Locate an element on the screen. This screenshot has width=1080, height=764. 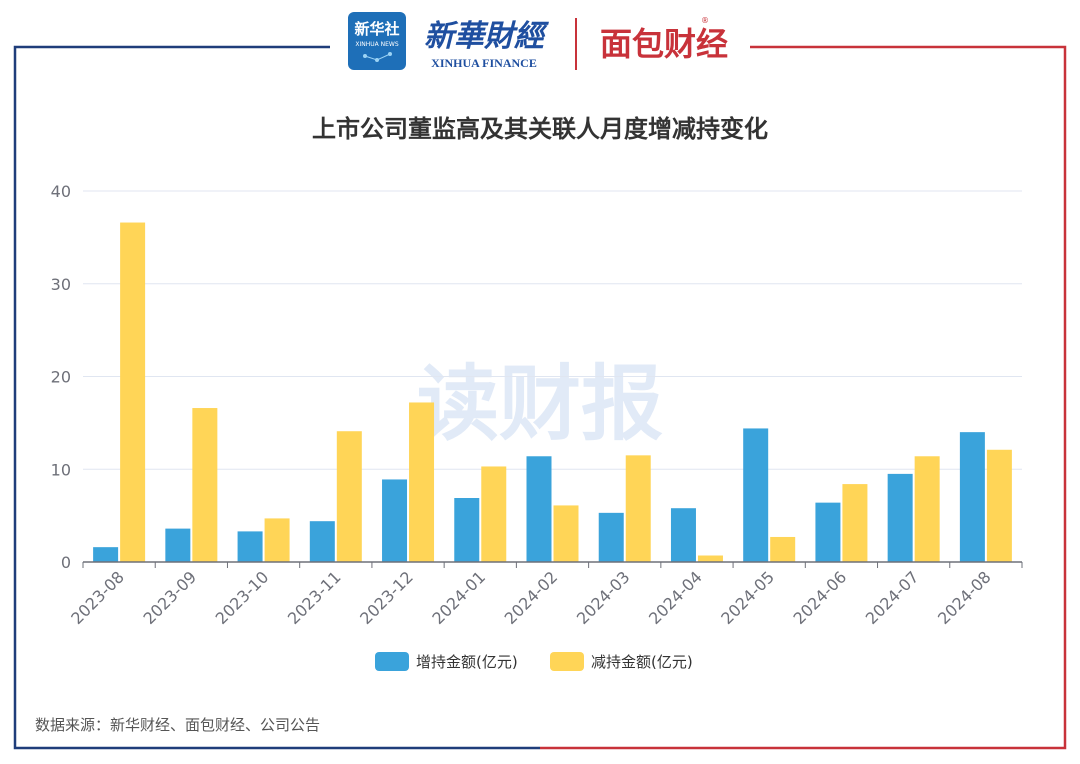
x-tick-label: 2023-10 is located at coordinates (242, 597).